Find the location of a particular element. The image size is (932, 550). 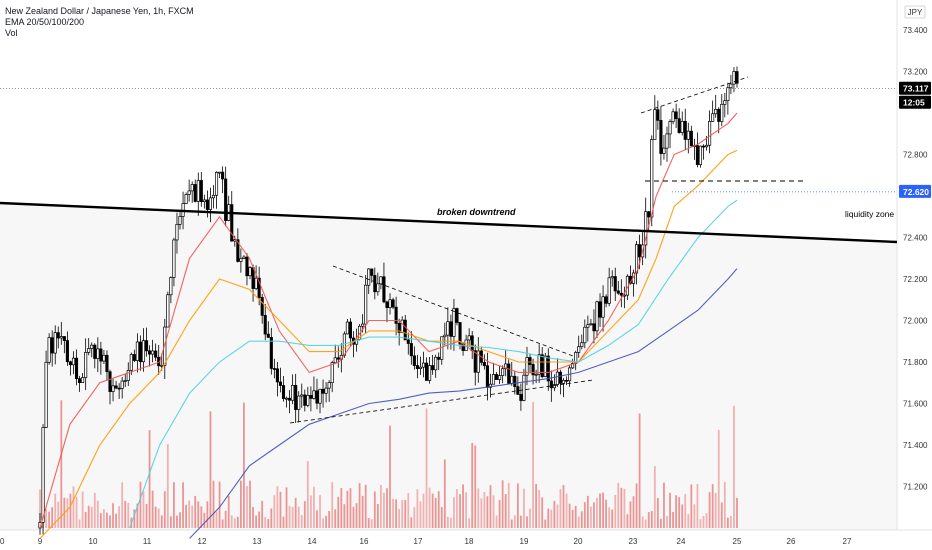

liquidity-zone-label: liquidity zone is located at coordinates (869, 214).